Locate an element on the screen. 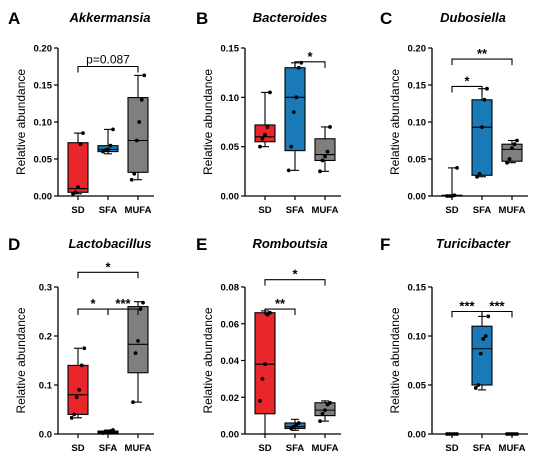 Image resolution: width=550 pixels, height=467 pixels. x-tick-label: SFA is located at coordinates (108, 210).